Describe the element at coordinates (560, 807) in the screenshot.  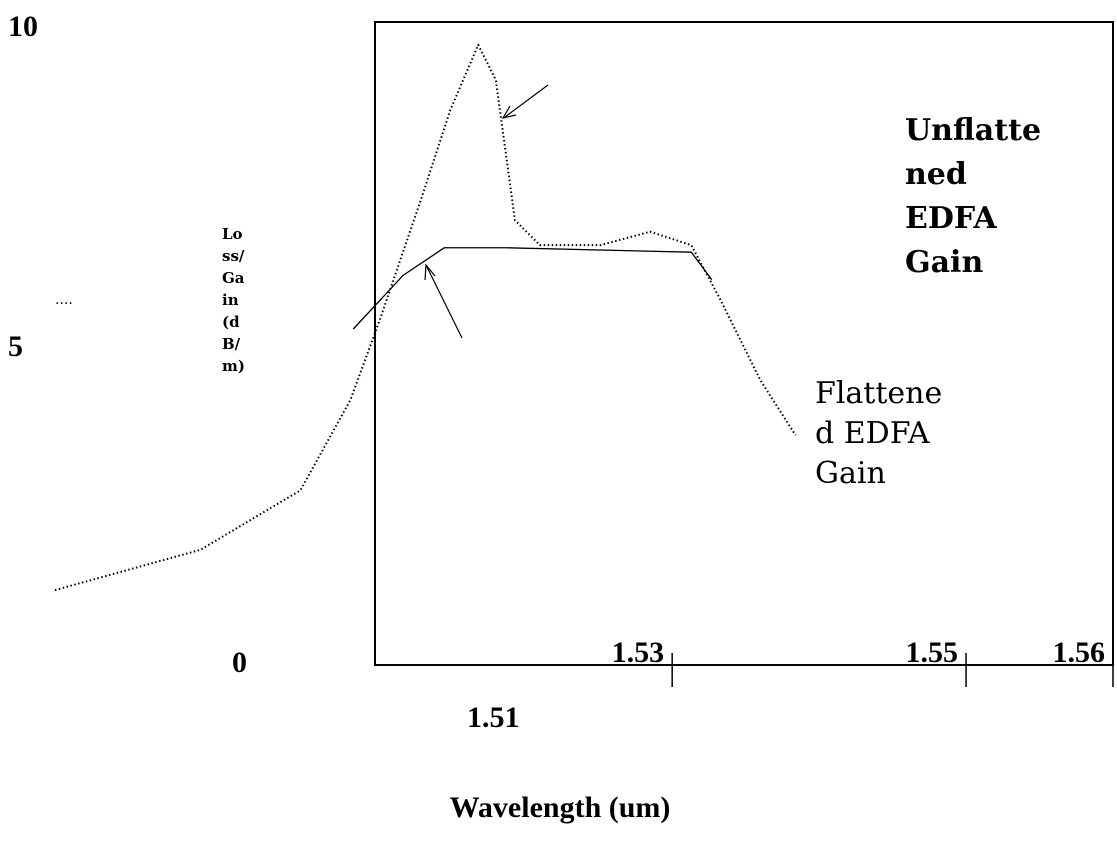
I see `x-axis-label: Wavelength (um)` at that location.